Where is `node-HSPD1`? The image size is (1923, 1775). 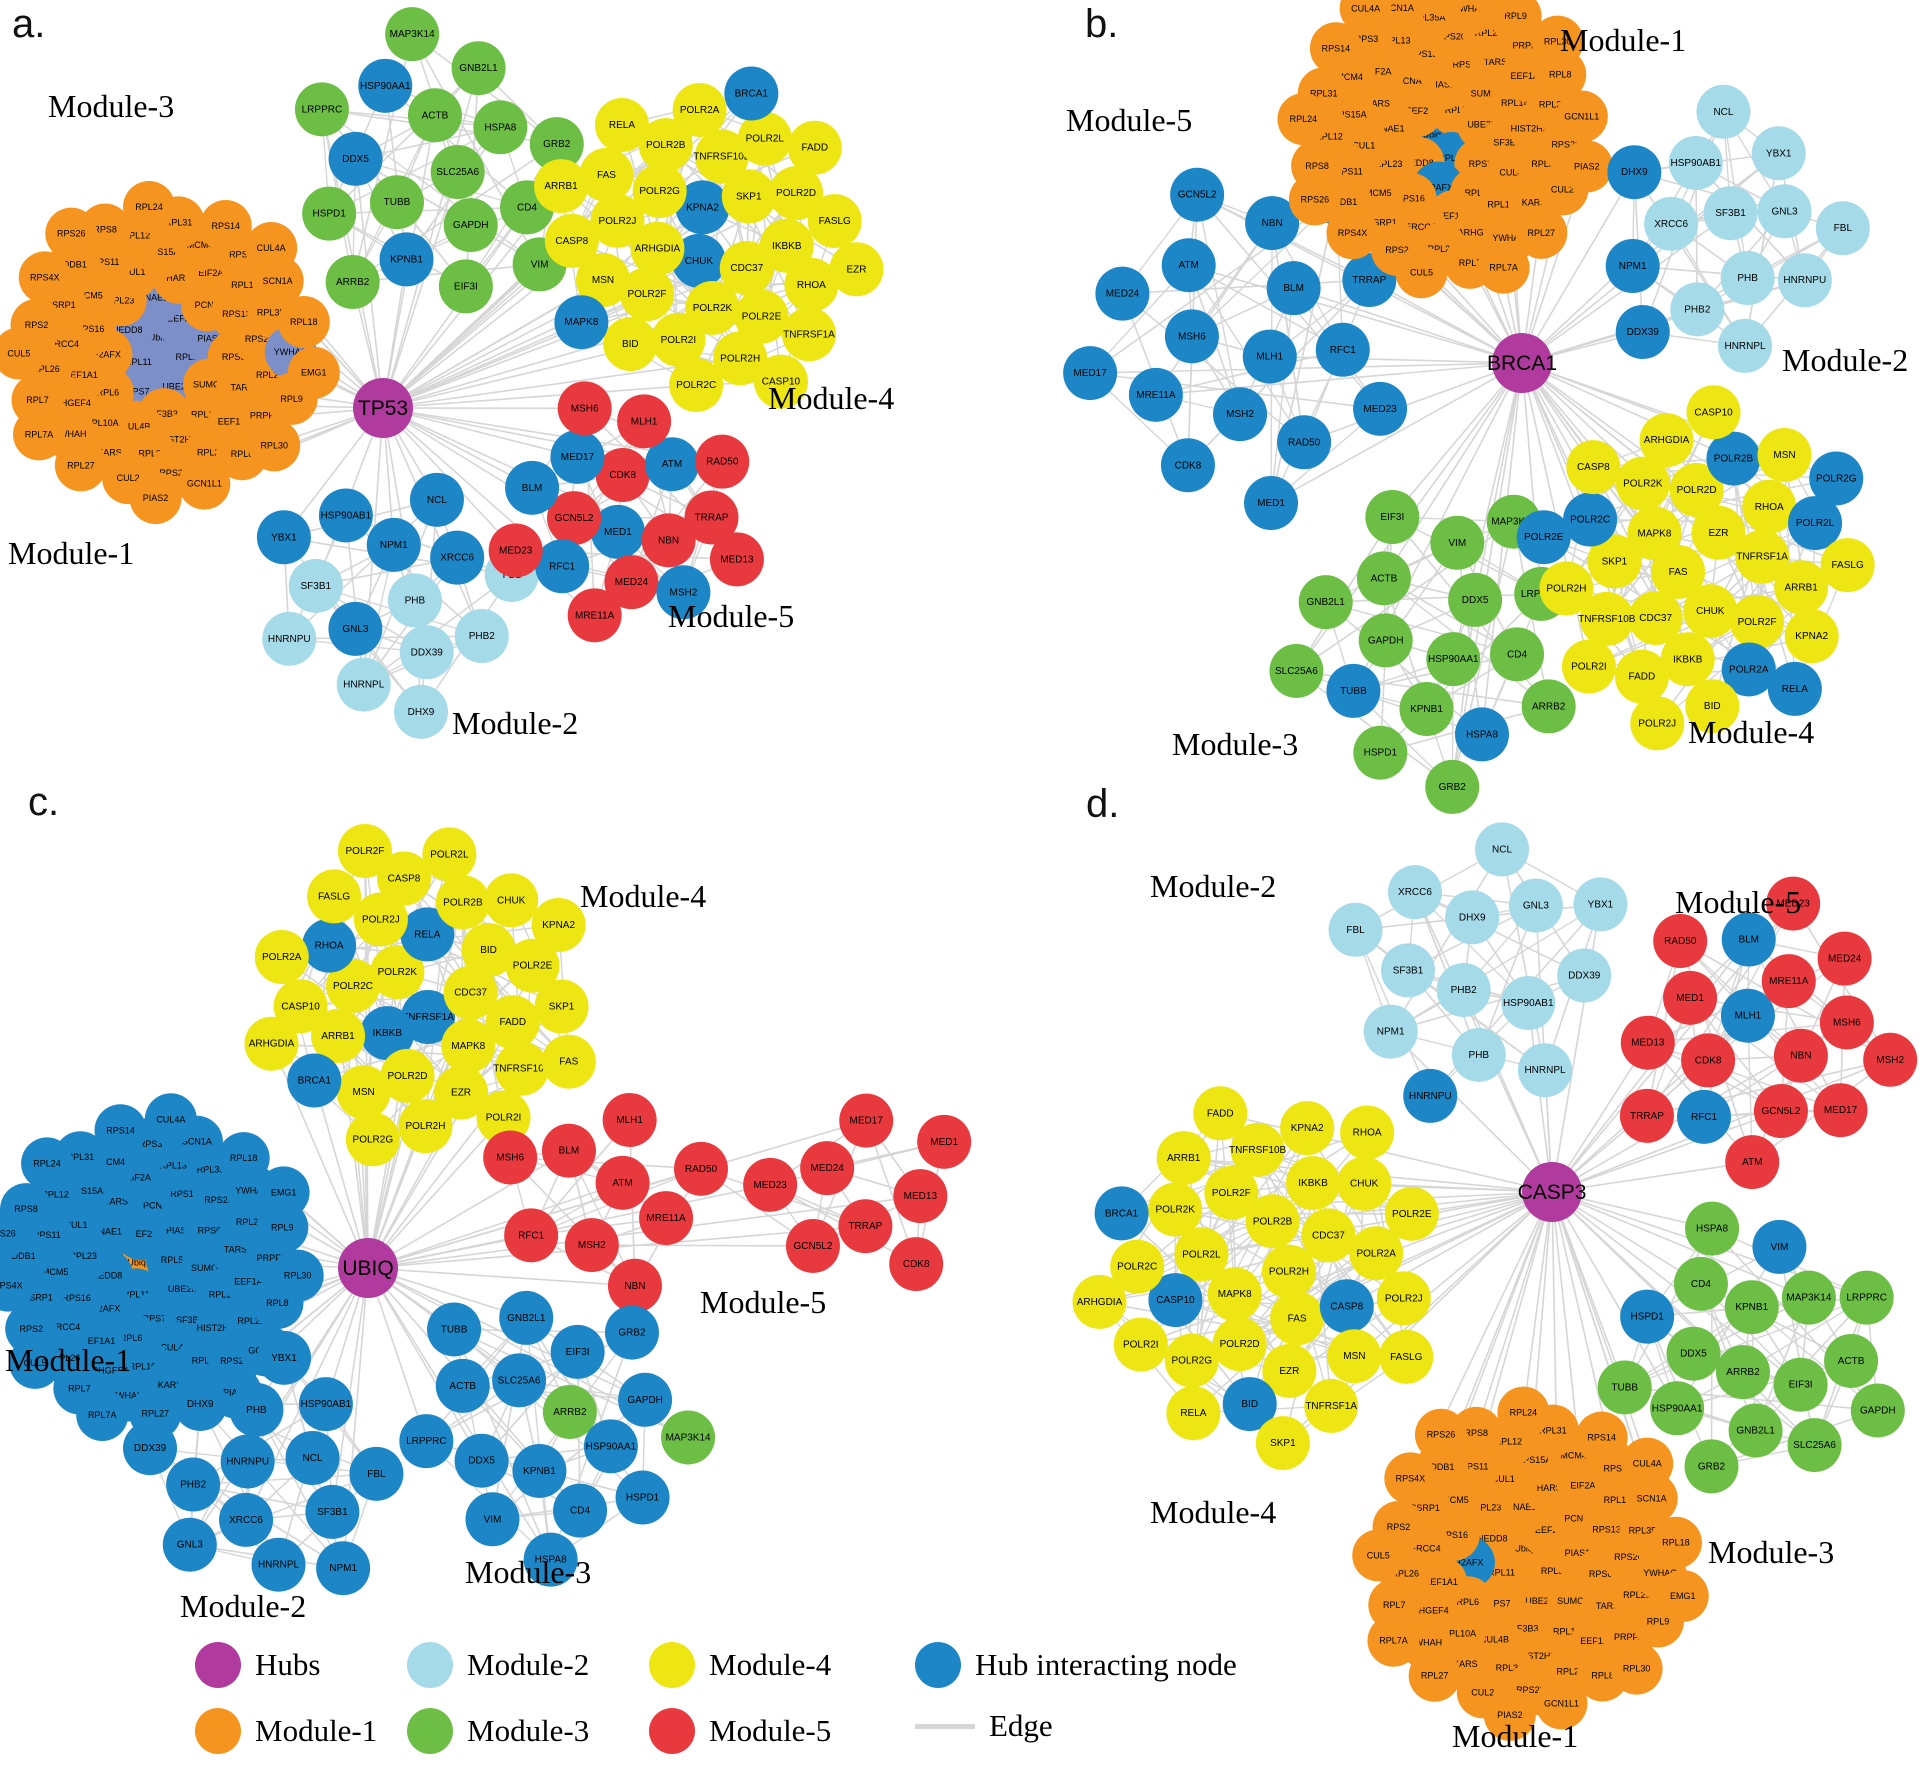 node-HSPD1 is located at coordinates (329, 213).